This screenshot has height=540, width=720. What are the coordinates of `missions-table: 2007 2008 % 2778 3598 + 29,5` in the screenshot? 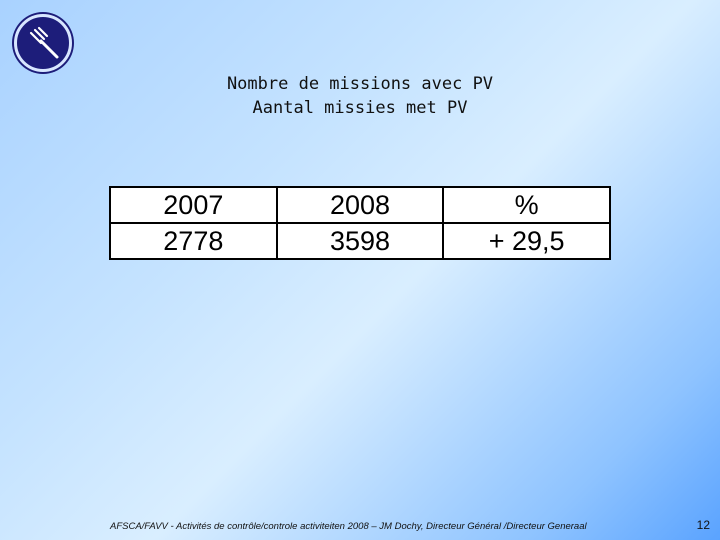 It's located at (360, 223).